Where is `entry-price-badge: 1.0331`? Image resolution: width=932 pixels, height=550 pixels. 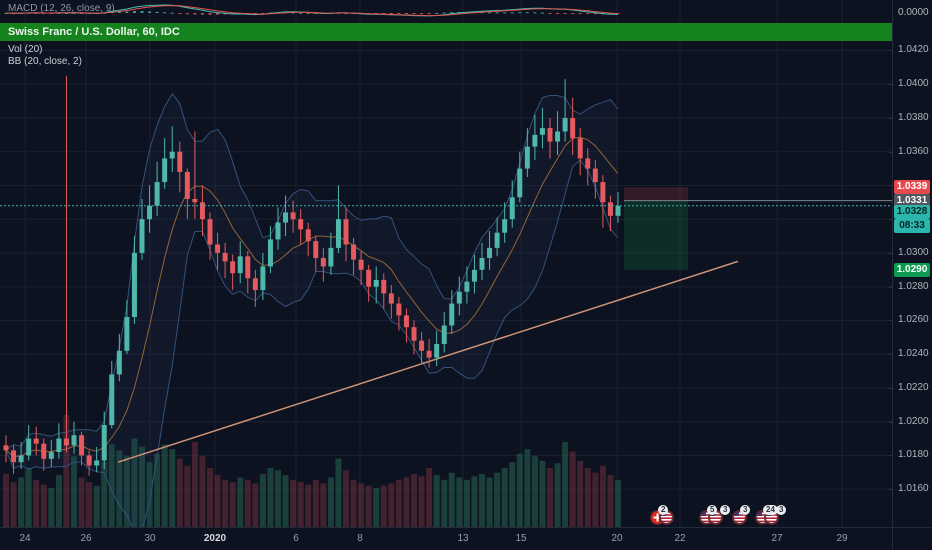
entry-price-badge: 1.0331 is located at coordinates (912, 200).